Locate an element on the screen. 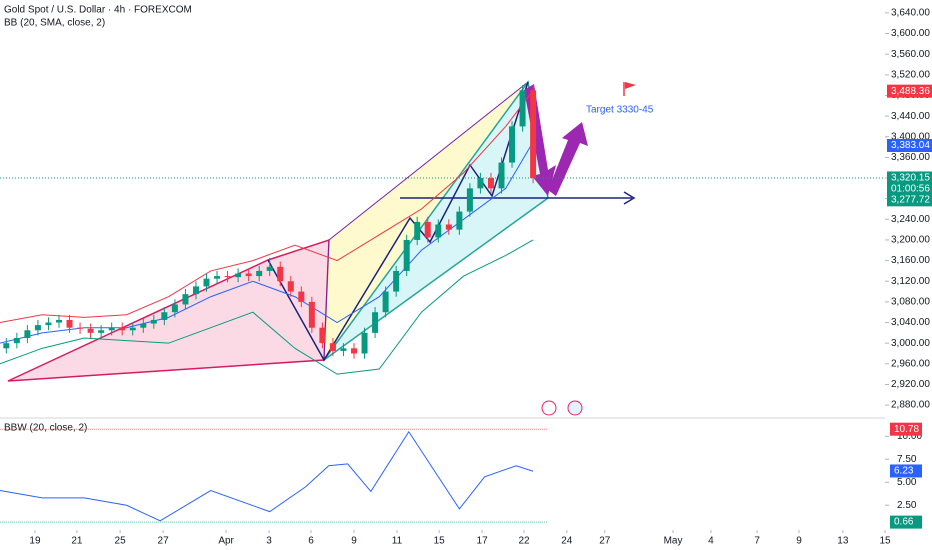  x-tick-label: 6 is located at coordinates (311, 541).